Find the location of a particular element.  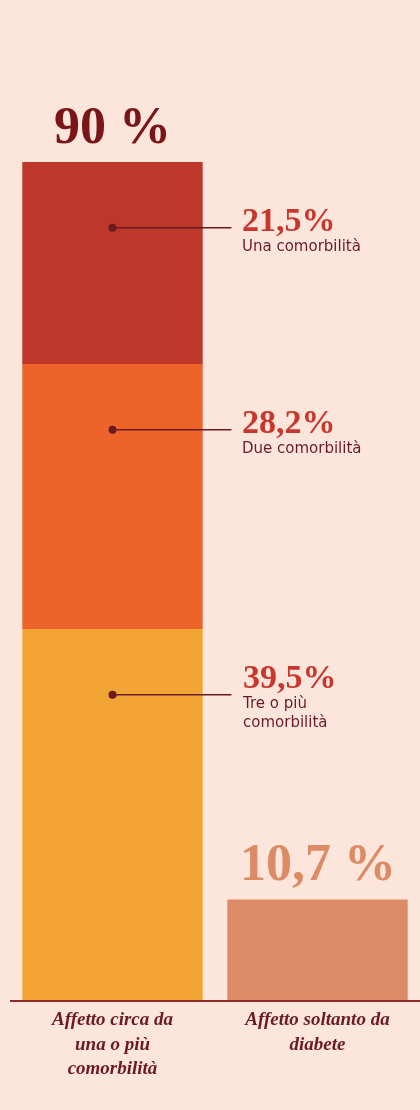

text: Una comorbilità is located at coordinates (301, 245).